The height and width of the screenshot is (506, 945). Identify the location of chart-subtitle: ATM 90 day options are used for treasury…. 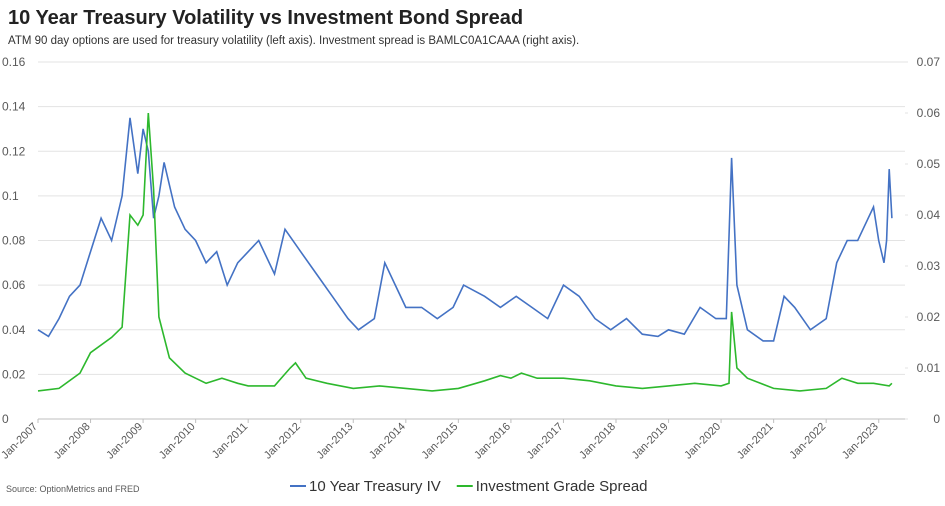
(293, 41).